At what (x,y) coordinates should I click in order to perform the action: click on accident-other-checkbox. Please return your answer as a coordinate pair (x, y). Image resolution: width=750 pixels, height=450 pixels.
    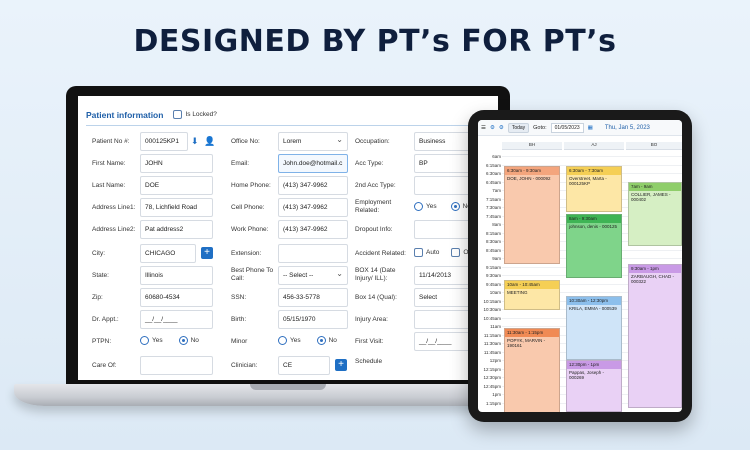
    Looking at the image, I should click on (456, 252).